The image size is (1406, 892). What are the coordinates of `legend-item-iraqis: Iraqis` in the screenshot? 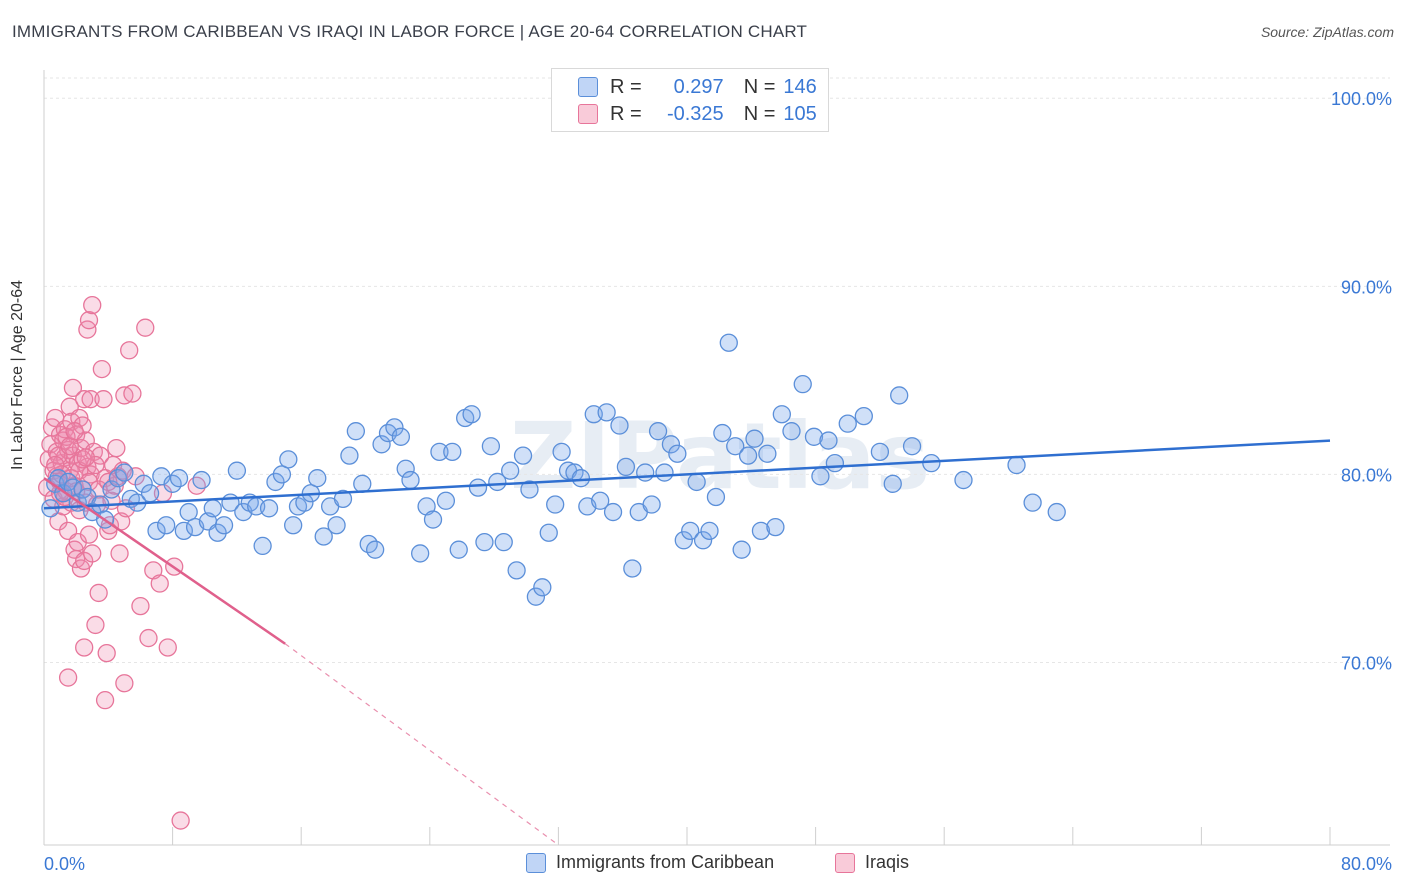 It's located at (872, 862).